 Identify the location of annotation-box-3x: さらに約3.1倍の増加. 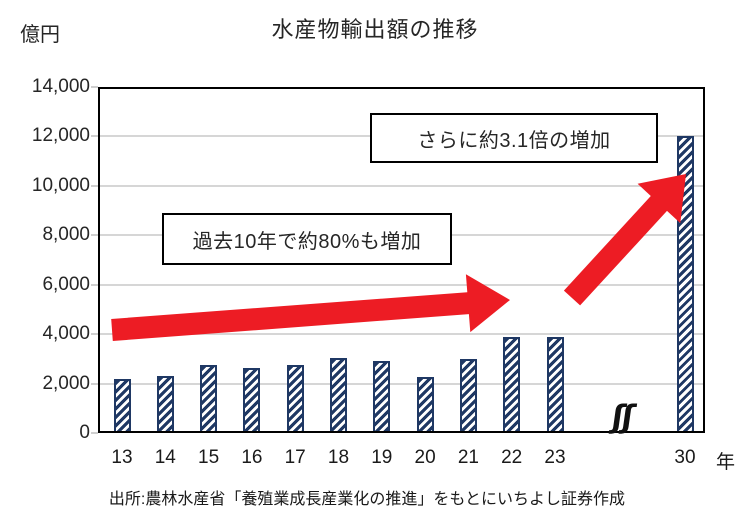
(514, 138).